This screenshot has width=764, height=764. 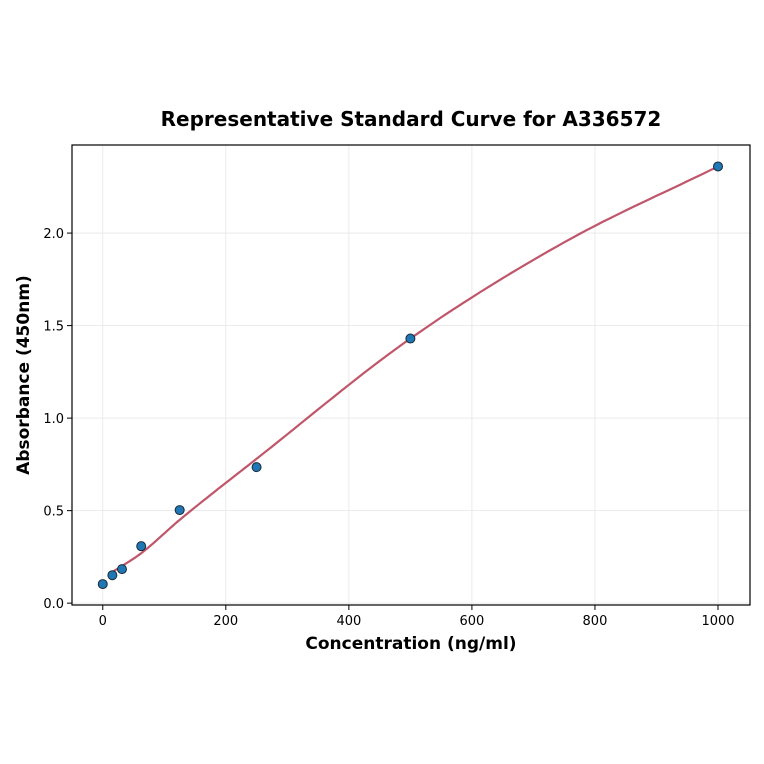 I want to click on x-tick-label: 0, so click(x=103, y=621).